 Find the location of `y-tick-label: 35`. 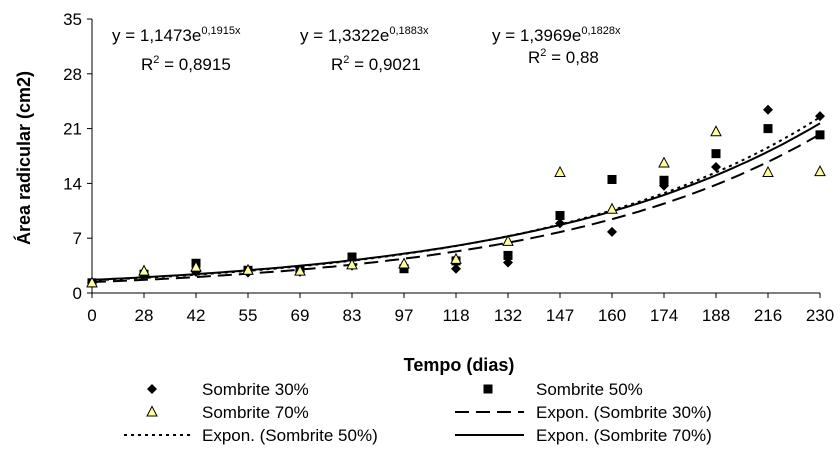

y-tick-label: 35 is located at coordinates (72, 19).